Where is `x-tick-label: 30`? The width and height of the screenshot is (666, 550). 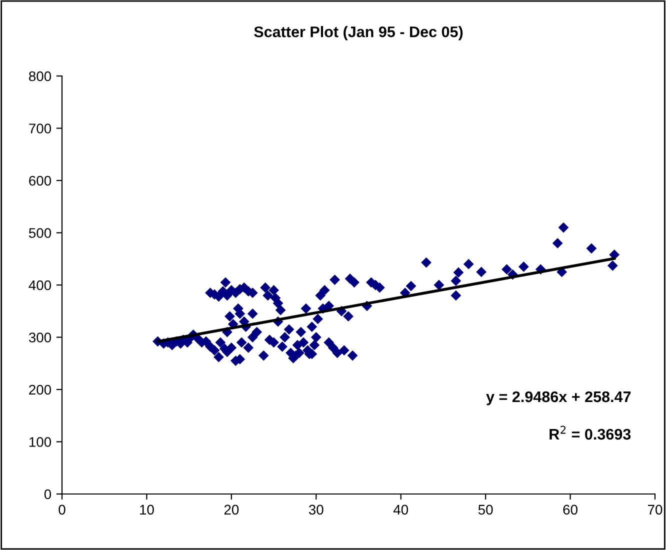
x-tick-label: 30 is located at coordinates (316, 509).